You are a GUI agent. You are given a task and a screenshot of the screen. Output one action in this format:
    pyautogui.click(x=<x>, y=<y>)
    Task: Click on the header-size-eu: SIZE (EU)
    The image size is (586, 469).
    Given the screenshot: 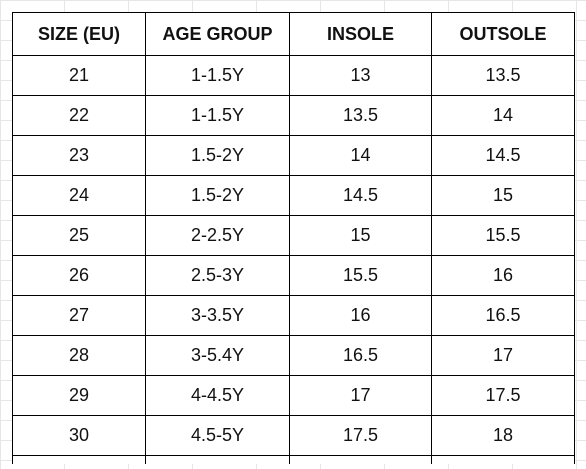 What is the action you would take?
    pyautogui.click(x=79, y=34)
    